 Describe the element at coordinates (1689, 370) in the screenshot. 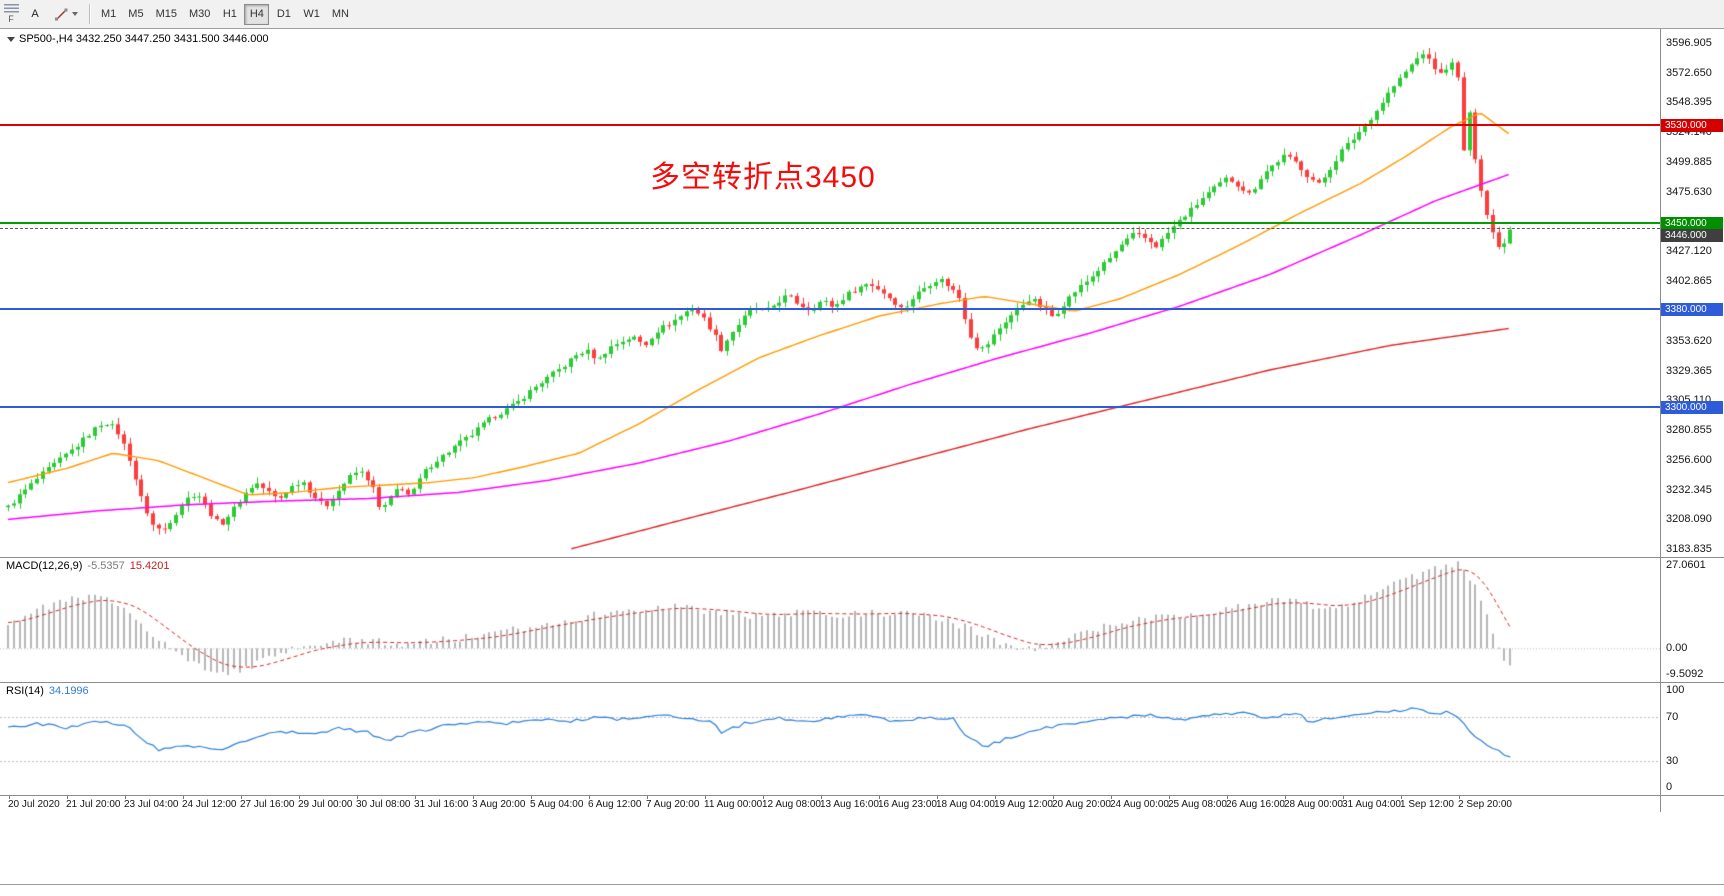

I see `y-axis-label: 3329.365` at that location.